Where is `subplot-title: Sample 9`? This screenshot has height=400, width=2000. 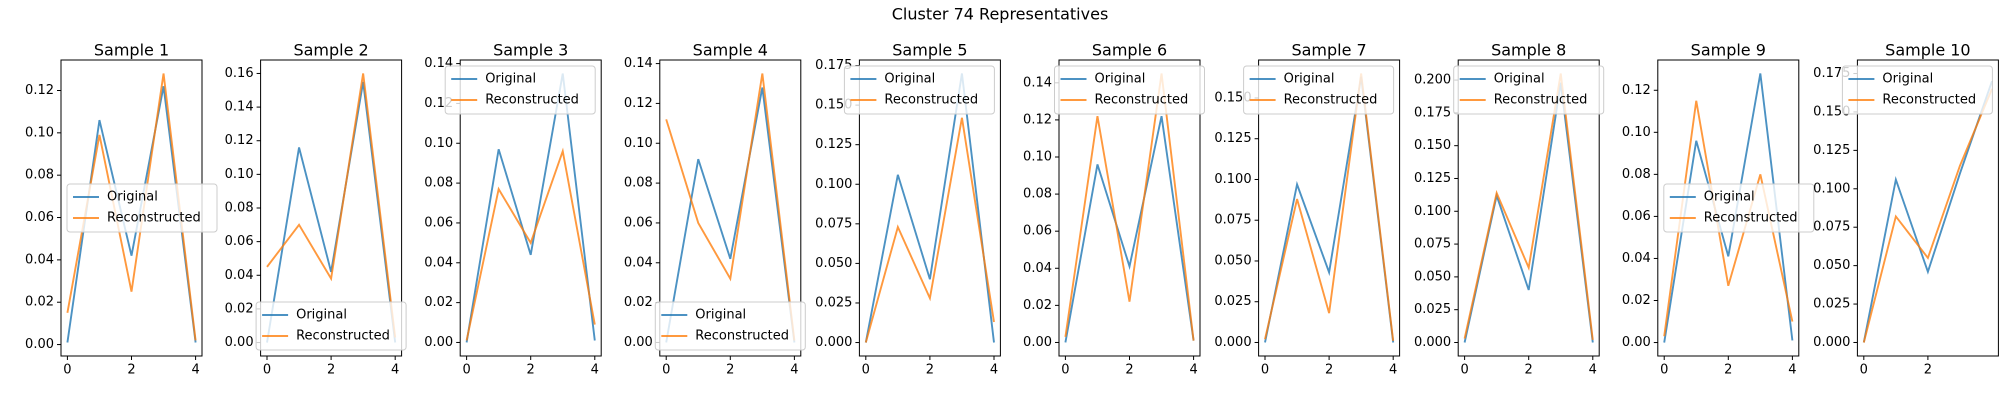 subplot-title: Sample 9 is located at coordinates (1728, 50).